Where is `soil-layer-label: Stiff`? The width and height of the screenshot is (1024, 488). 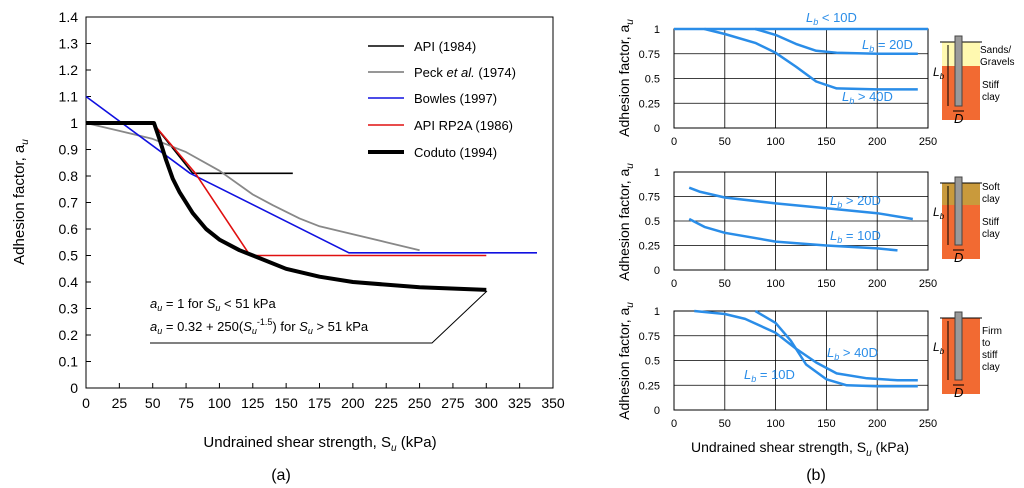
soil-layer-label: Stiff is located at coordinates (990, 85).